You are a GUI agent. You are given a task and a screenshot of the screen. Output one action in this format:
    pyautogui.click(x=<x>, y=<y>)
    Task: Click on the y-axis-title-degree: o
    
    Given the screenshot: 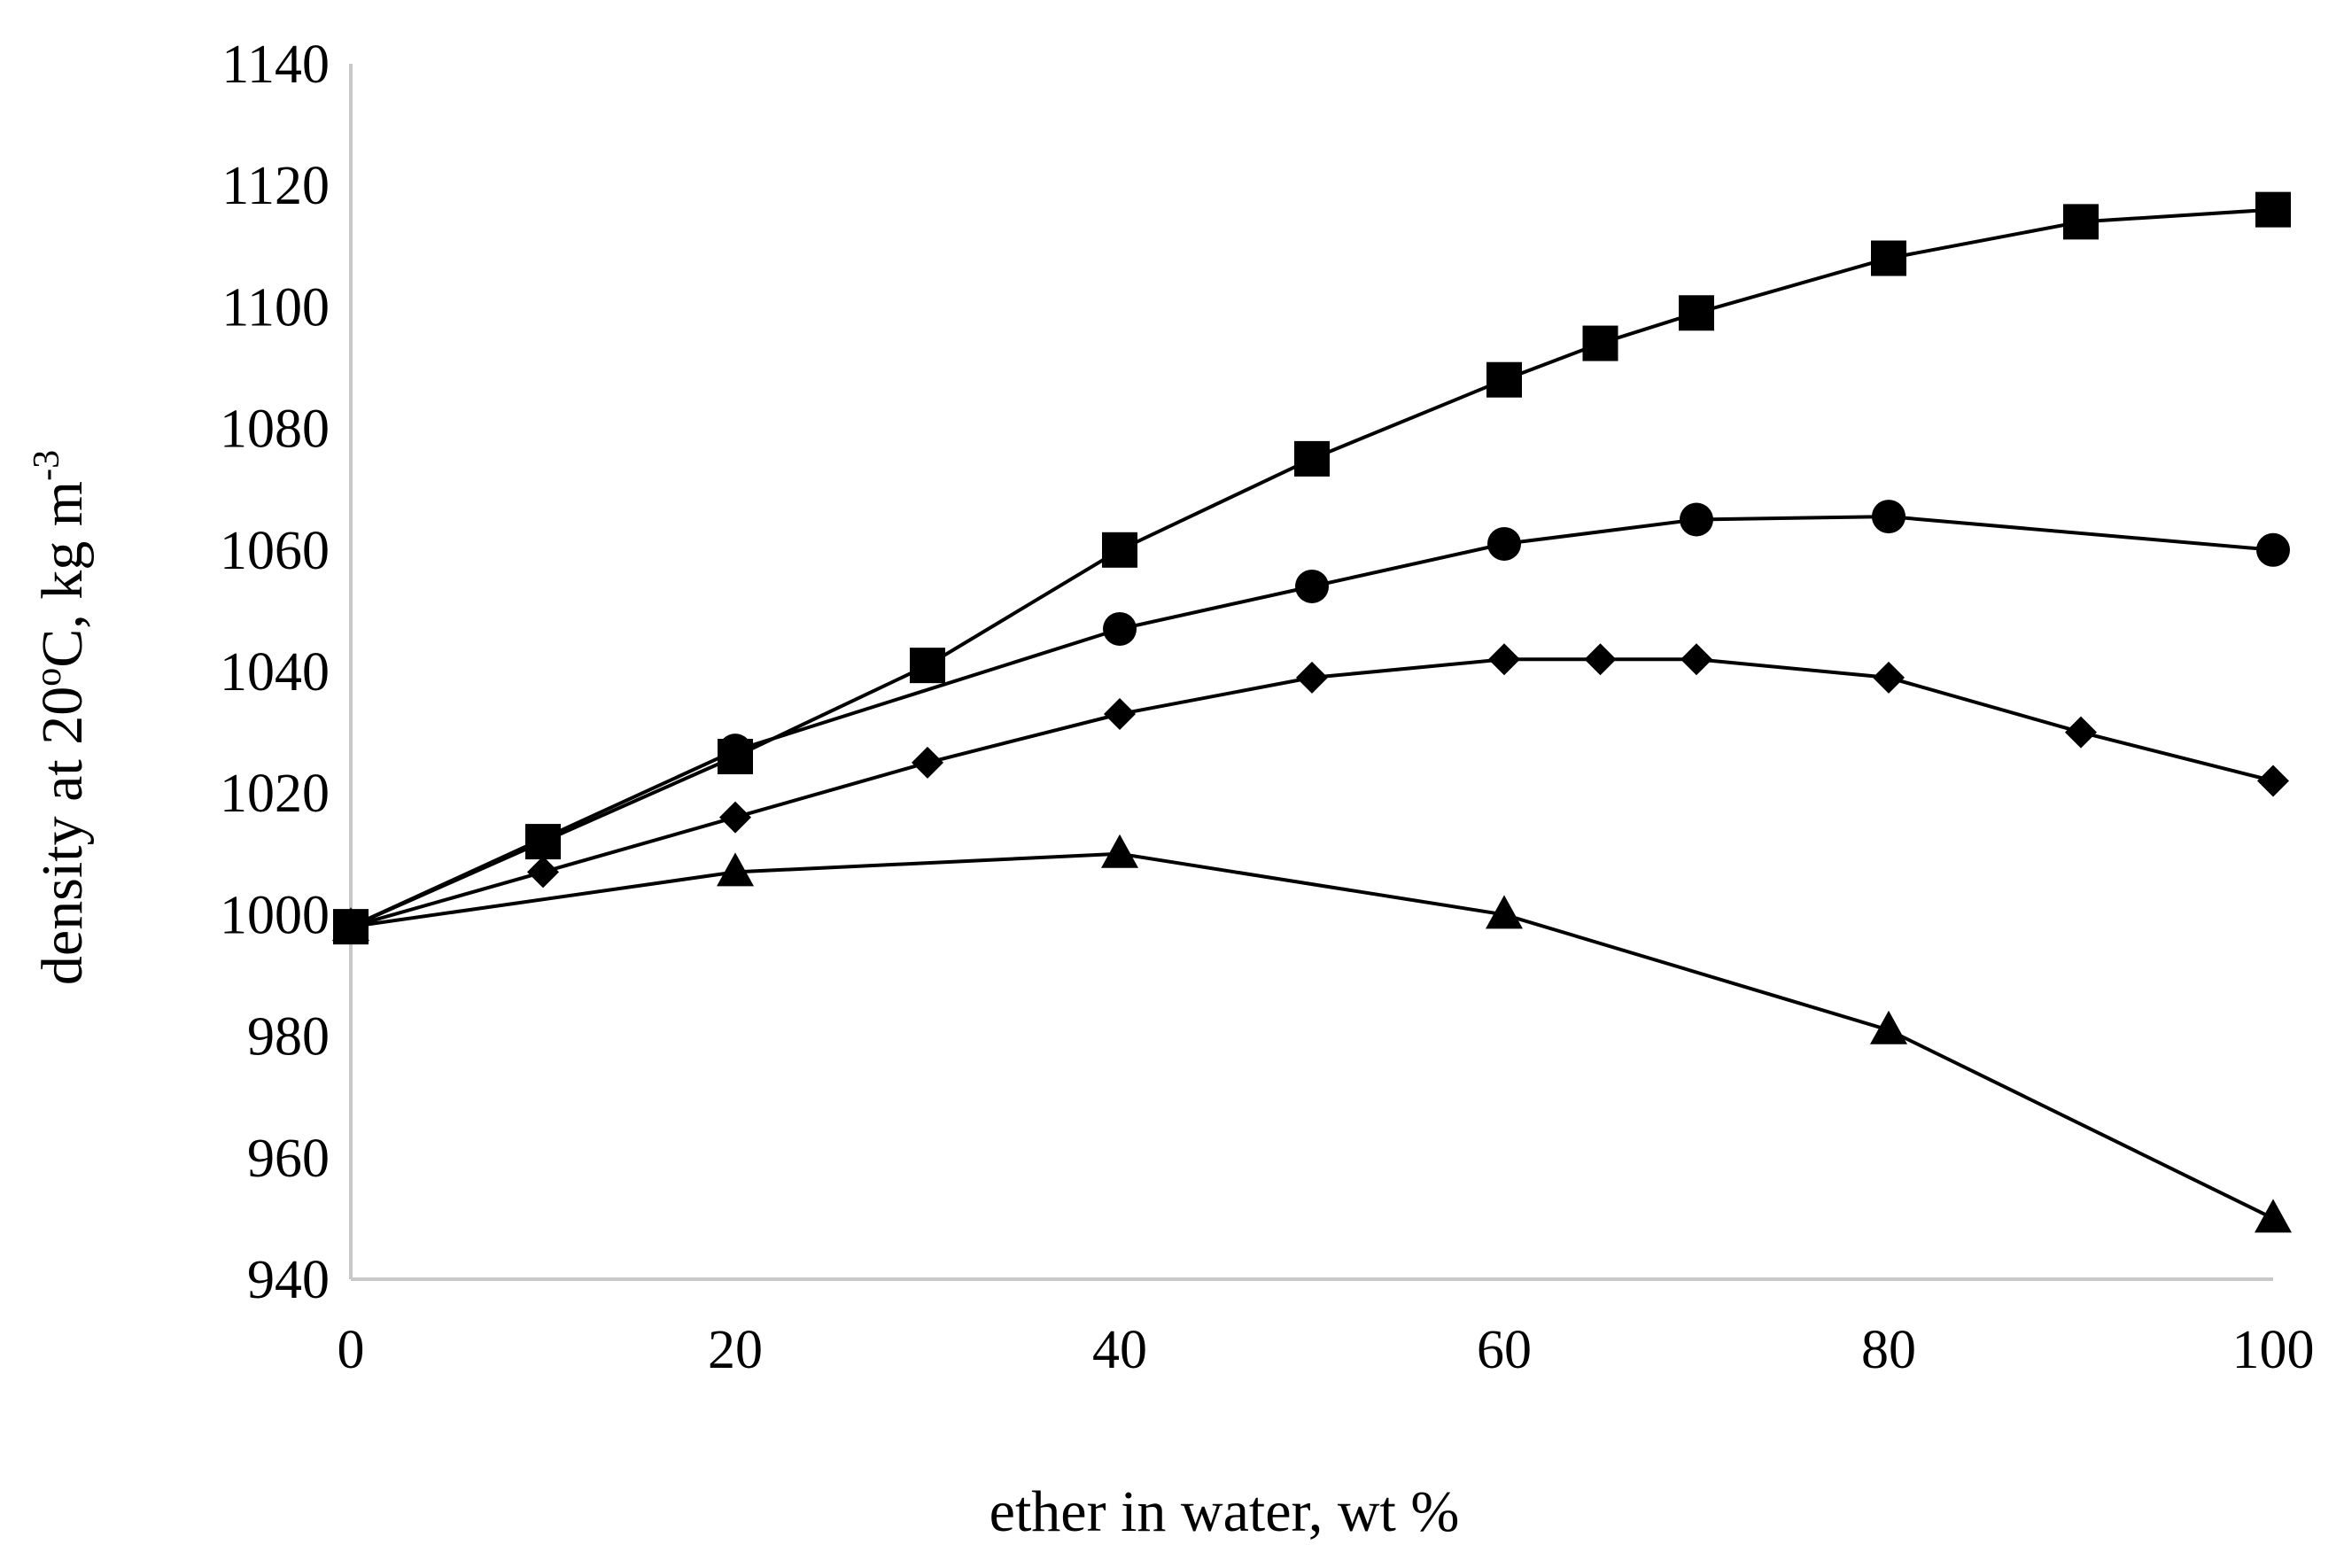 What is the action you would take?
    pyautogui.click(x=49, y=677)
    